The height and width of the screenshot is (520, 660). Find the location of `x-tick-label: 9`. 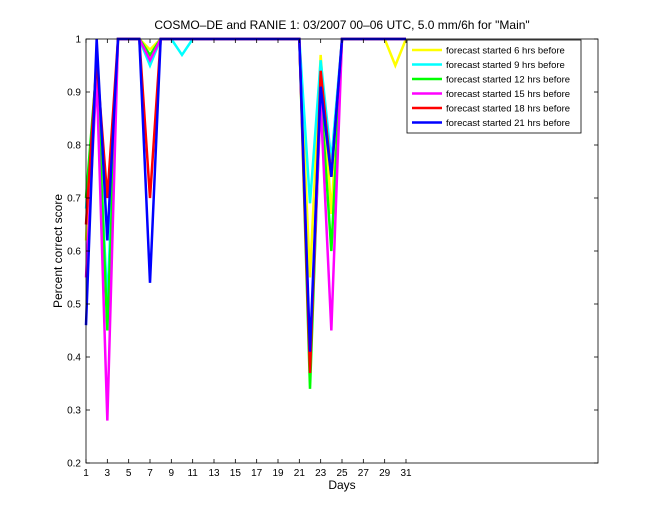

x-tick-label: 9 is located at coordinates (172, 473).